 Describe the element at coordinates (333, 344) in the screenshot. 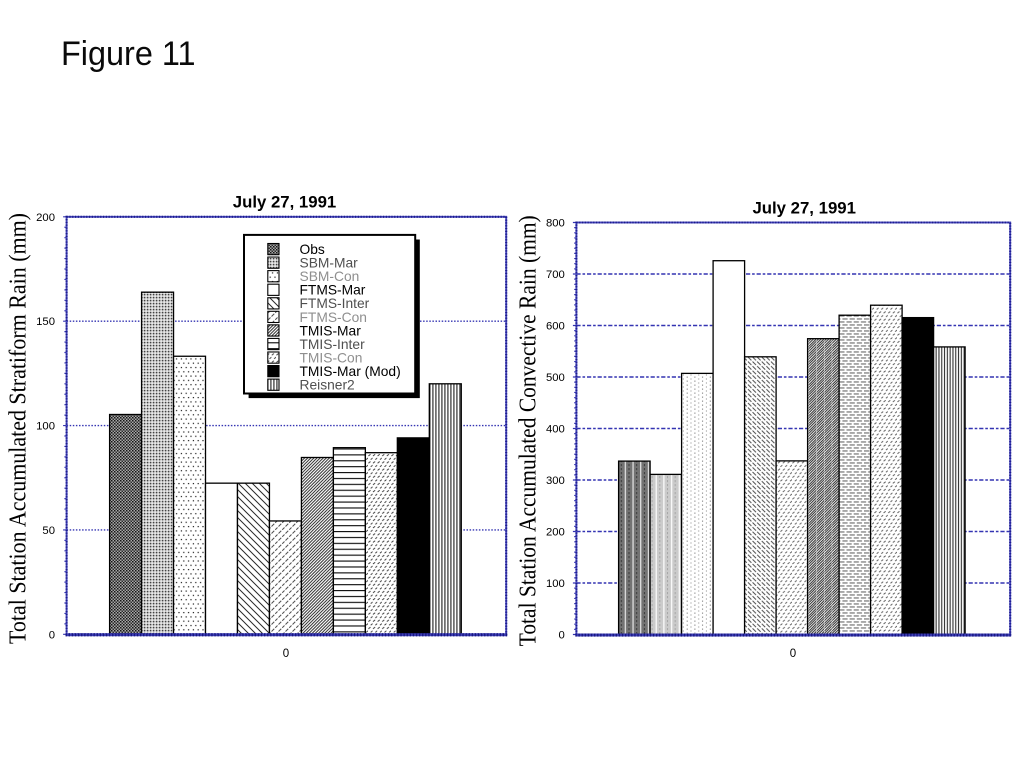

I see `svg-text: TMIS-Inter` at that location.